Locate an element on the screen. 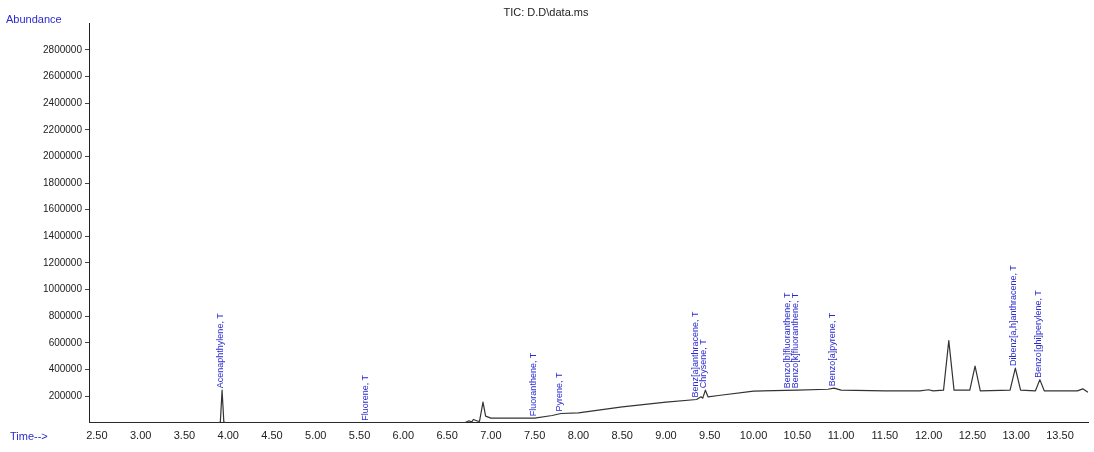  x-tick-label: 3.00 is located at coordinates (140, 435).